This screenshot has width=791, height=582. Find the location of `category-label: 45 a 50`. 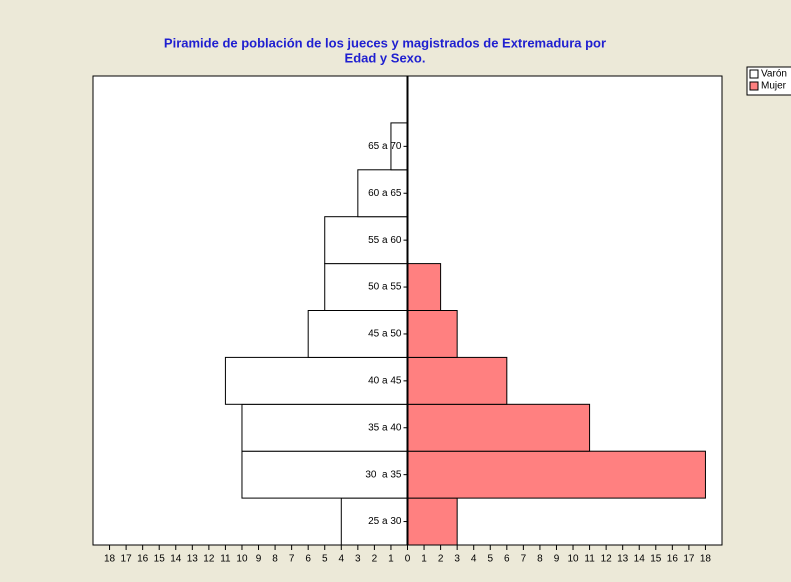

category-label: 45 a 50 is located at coordinates (385, 334).